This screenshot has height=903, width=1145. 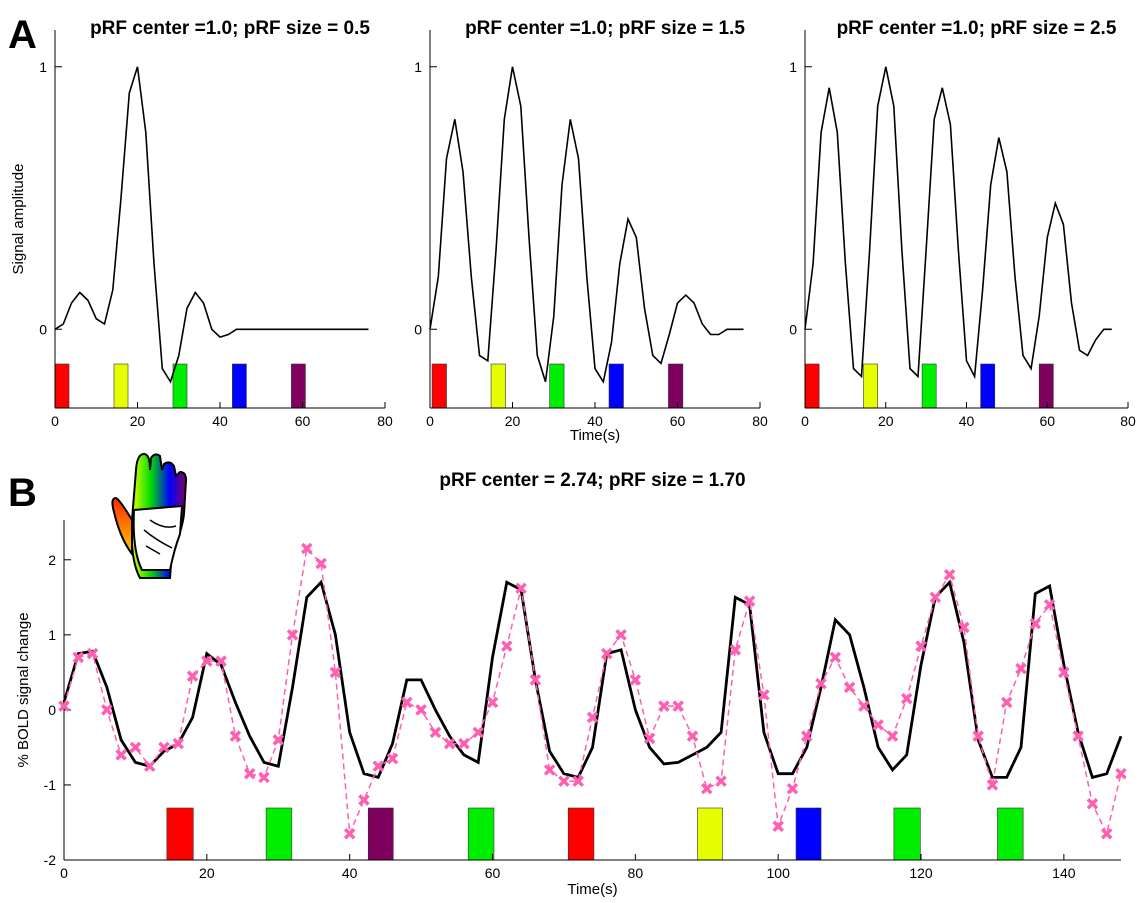 What do you see at coordinates (149, 515) in the screenshot?
I see `hand-icon` at bounding box center [149, 515].